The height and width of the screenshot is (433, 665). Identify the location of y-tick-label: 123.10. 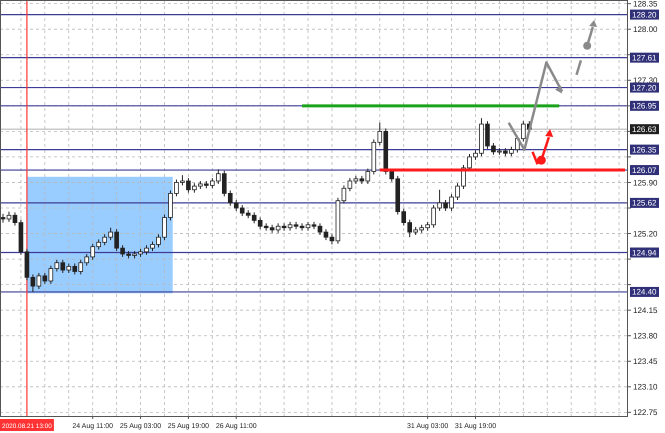
(645, 387).